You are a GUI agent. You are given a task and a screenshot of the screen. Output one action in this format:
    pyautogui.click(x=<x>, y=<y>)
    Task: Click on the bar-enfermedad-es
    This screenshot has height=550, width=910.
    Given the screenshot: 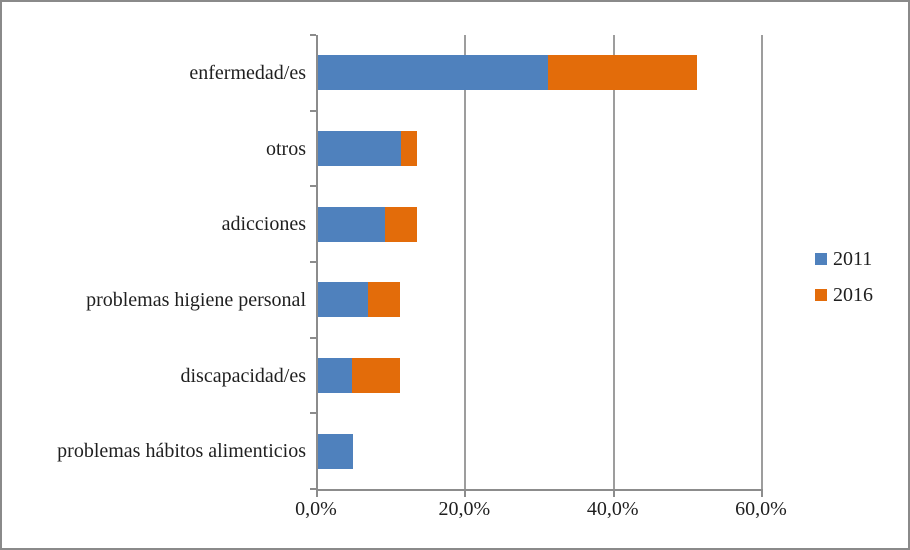 What is the action you would take?
    pyautogui.click(x=507, y=73)
    